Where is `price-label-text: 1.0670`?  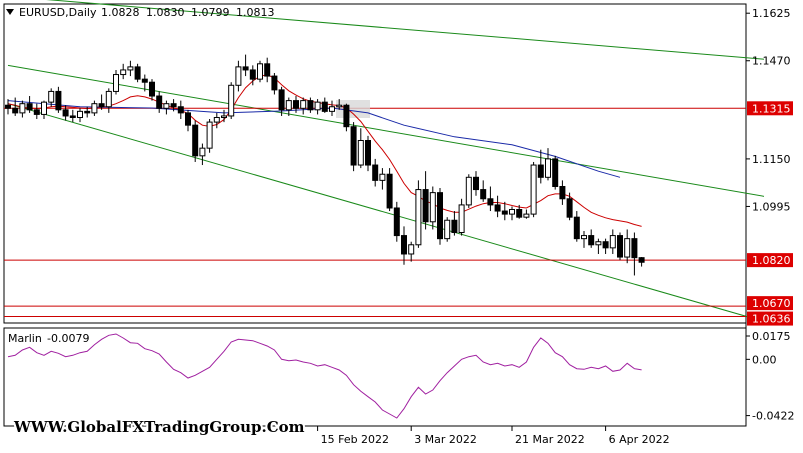
price-label-text: 1.0670 is located at coordinates (771, 303).